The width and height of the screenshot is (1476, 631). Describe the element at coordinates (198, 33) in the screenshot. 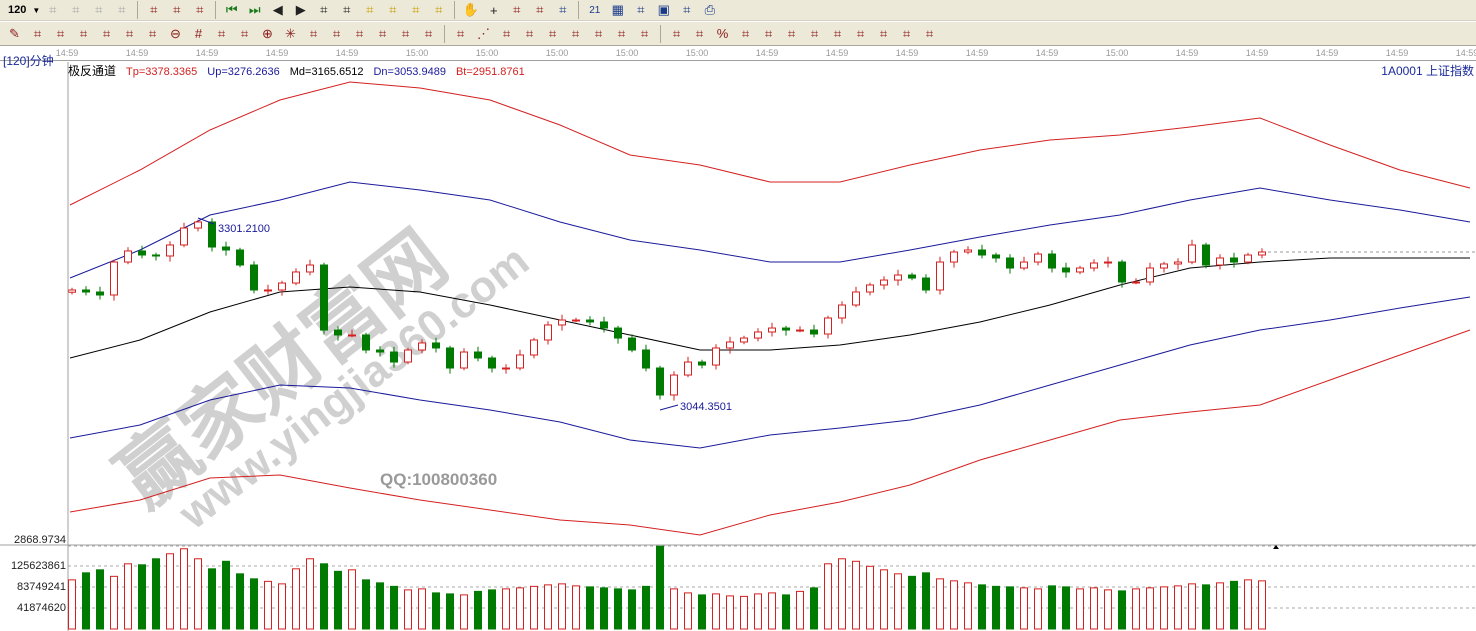

I see `grid-icon: #` at that location.